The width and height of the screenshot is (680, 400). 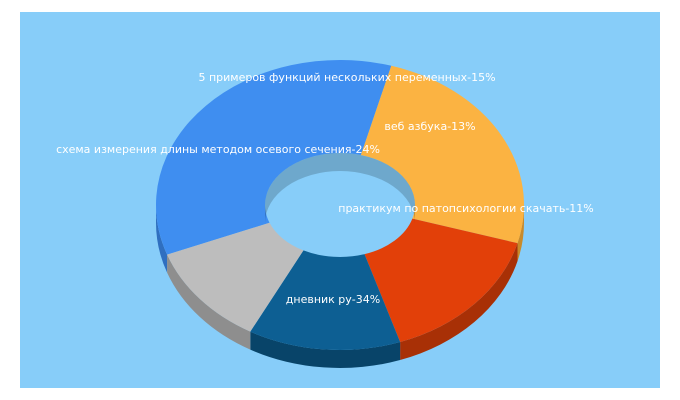 I want to click on slice-label-veb-azbuka: веб азбука-13%, so click(x=429, y=126).